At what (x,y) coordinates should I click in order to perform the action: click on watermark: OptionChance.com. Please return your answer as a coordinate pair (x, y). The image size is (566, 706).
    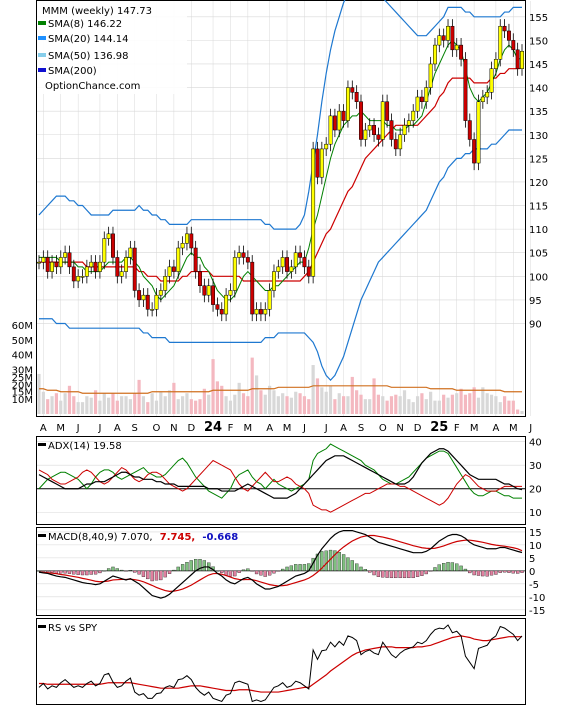
    Looking at the image, I should click on (92, 86).